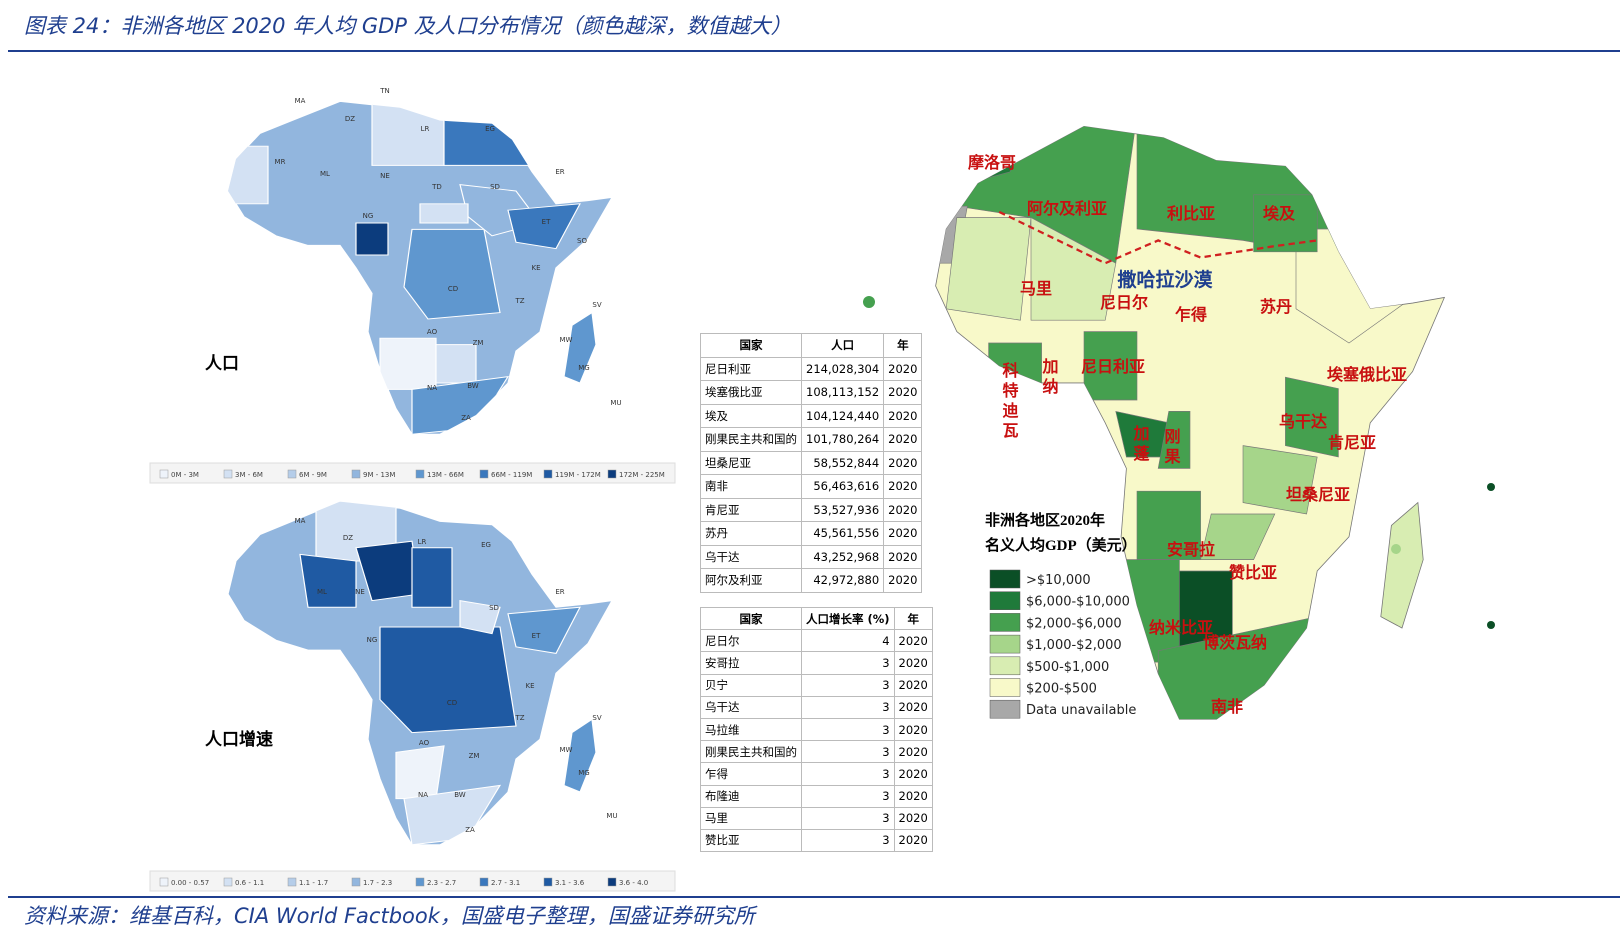 Image resolution: width=1624 pixels, height=938 pixels. Describe the element at coordinates (582, 241) in the screenshot. I see `country-code: SO` at that location.